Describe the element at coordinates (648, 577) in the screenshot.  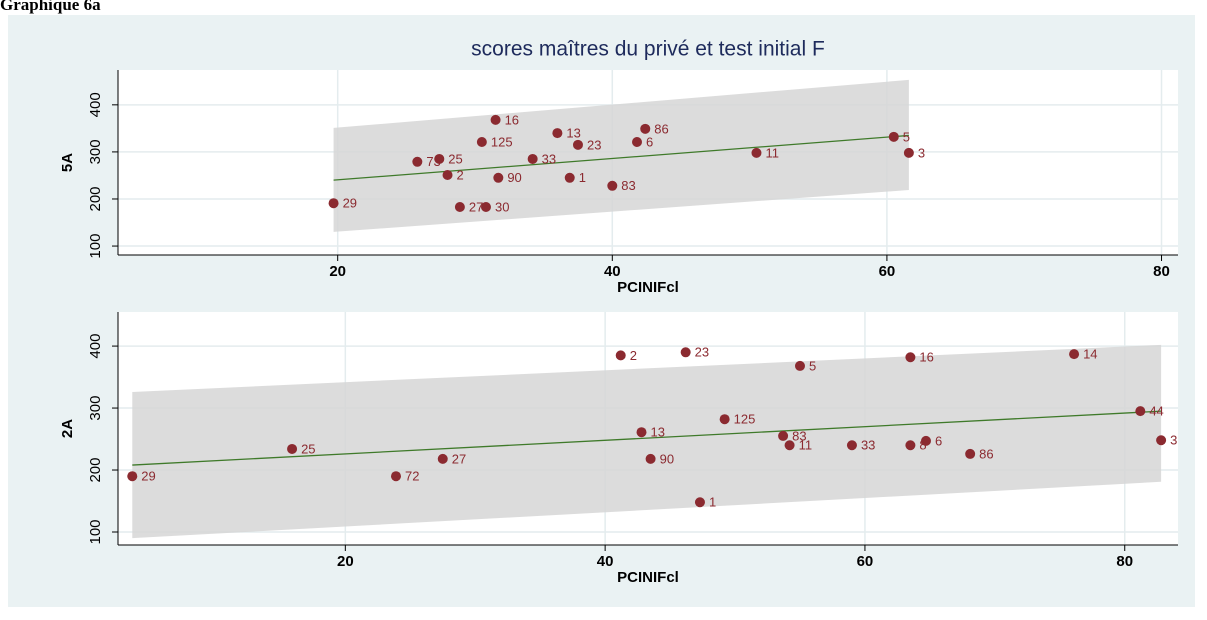
I see `x-axis-label: PCINIFcl` at that location.